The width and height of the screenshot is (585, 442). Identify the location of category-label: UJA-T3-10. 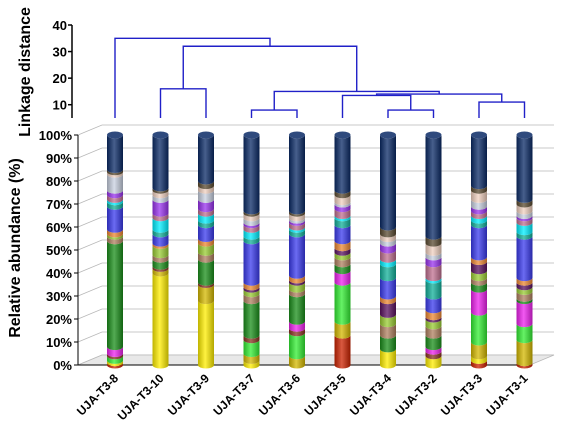
(141, 397).